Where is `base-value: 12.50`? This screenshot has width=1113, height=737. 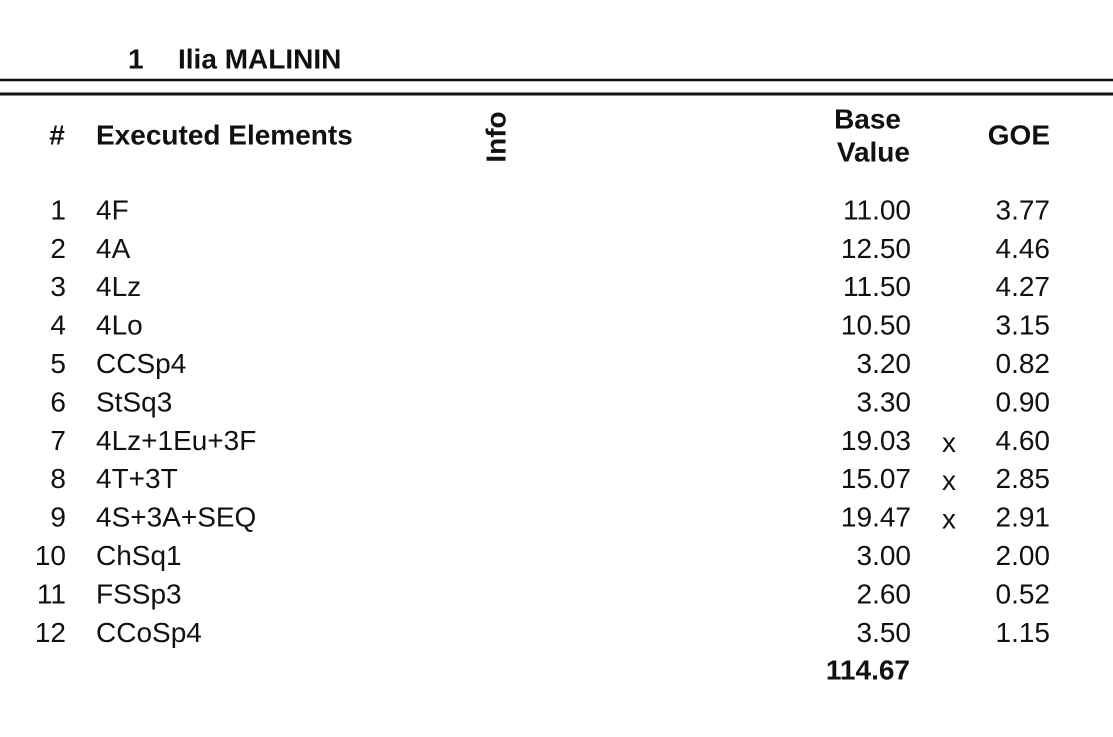 base-value: 12.50 is located at coordinates (876, 248).